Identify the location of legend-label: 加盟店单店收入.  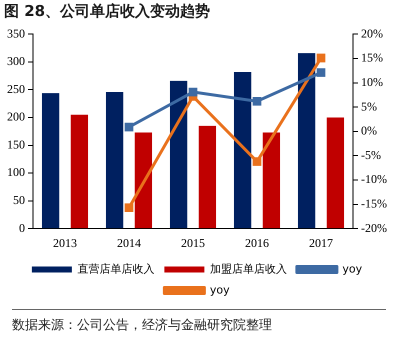
(248, 269).